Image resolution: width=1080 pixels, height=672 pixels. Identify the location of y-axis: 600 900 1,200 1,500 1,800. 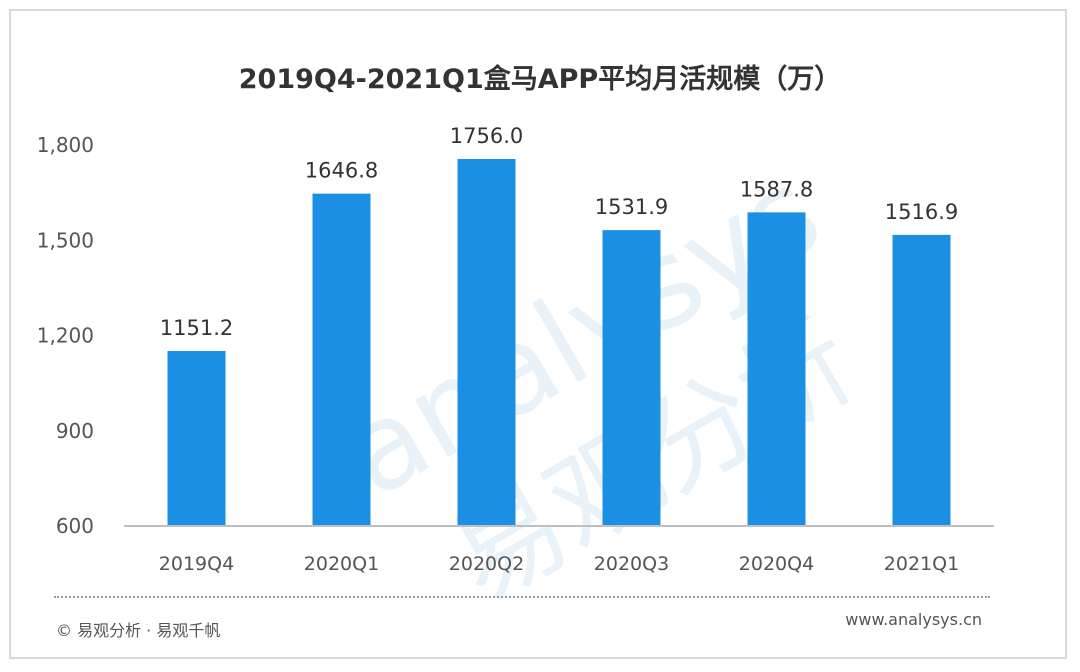
(65, 335).